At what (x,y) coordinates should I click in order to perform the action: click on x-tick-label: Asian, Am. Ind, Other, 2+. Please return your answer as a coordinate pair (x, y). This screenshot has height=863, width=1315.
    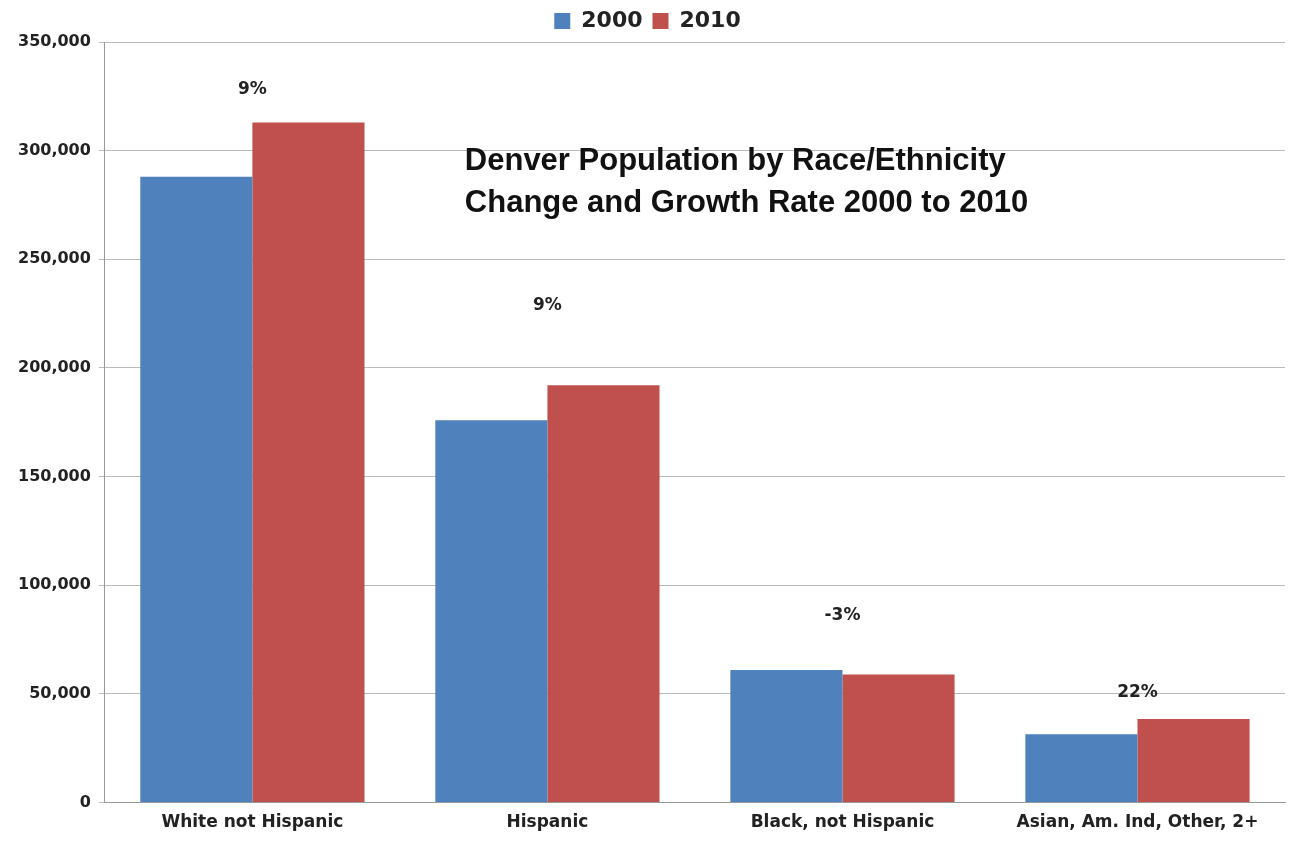
    Looking at the image, I should click on (1137, 821).